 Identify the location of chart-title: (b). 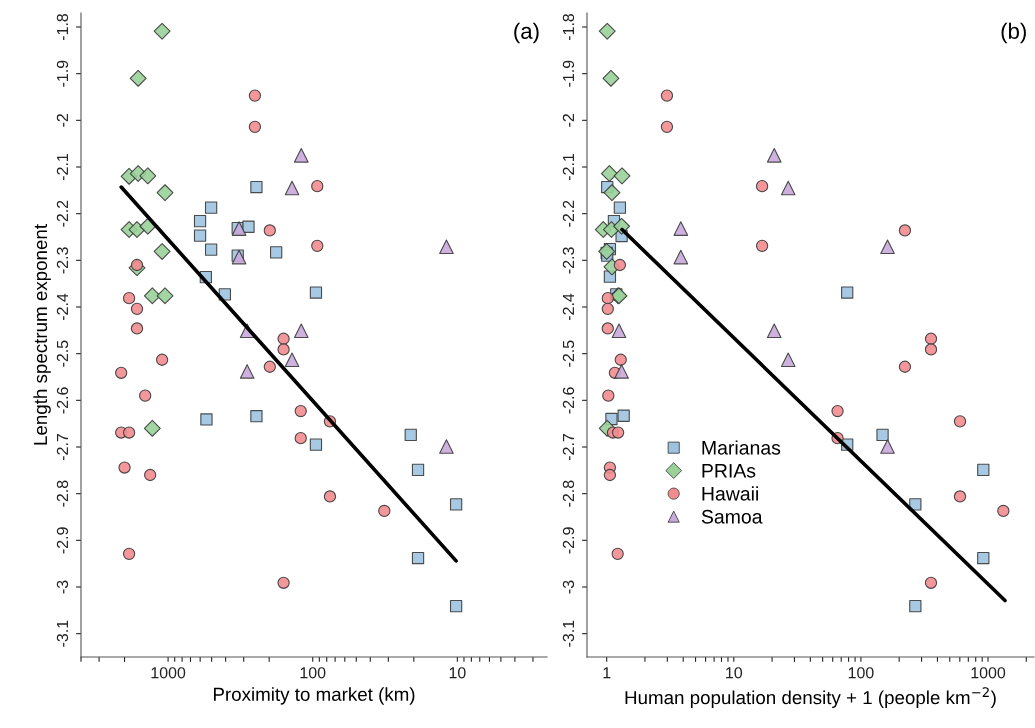
(1013, 33).